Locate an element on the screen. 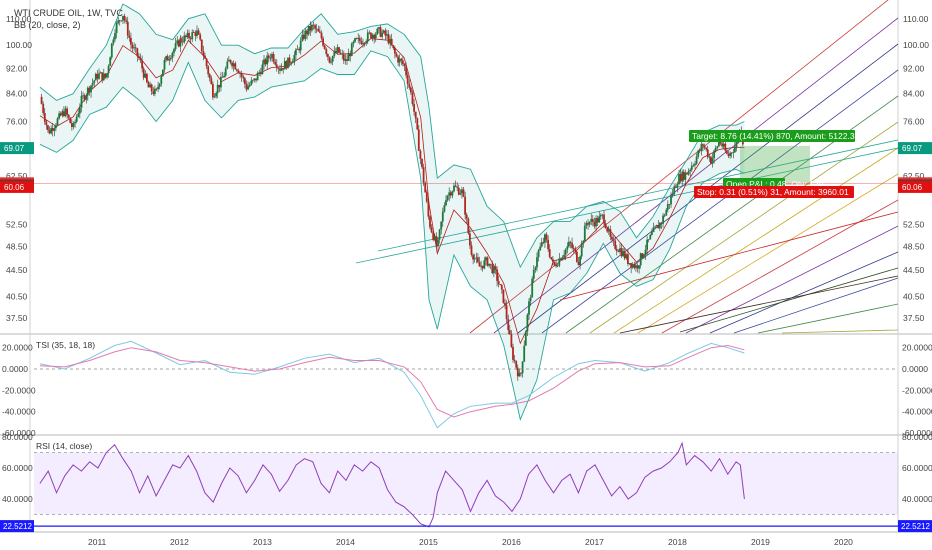 The width and height of the screenshot is (932, 550). price-tag-bg is located at coordinates (915, 148).